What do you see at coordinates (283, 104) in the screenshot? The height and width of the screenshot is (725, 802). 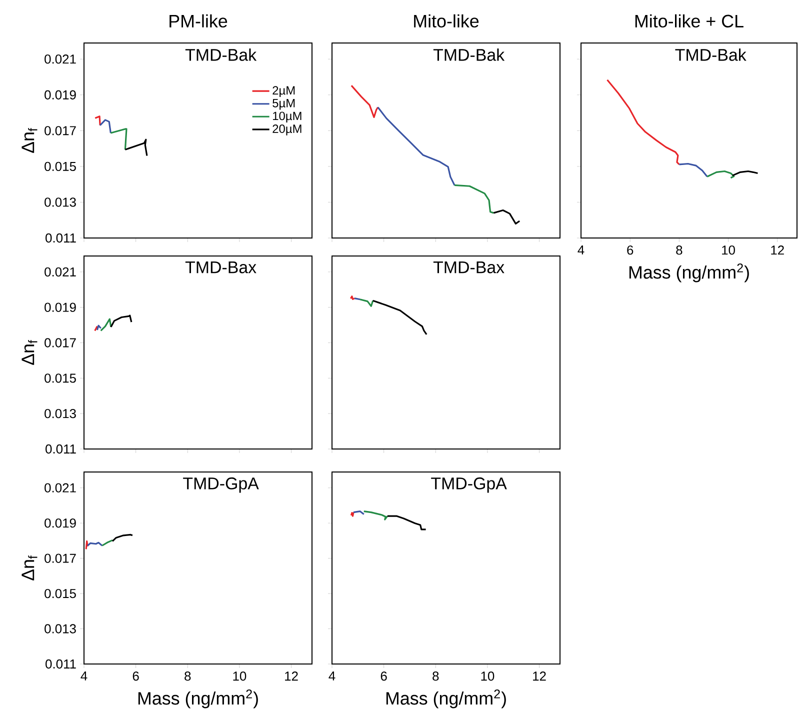 I see `legend-label: 5µM` at bounding box center [283, 104].